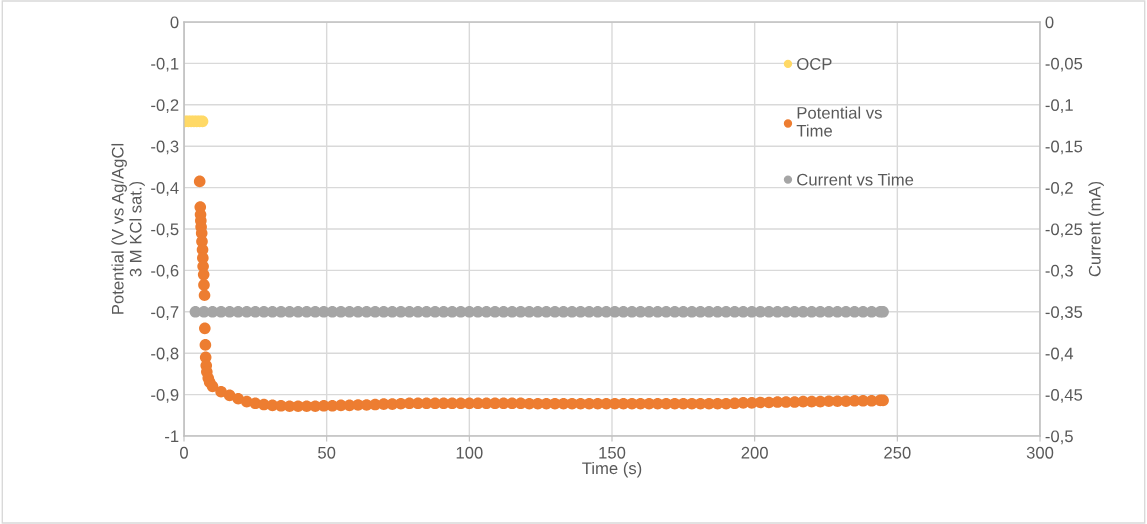  What do you see at coordinates (165, 64) in the screenshot?
I see `y-tick-label: -0,1` at bounding box center [165, 64].